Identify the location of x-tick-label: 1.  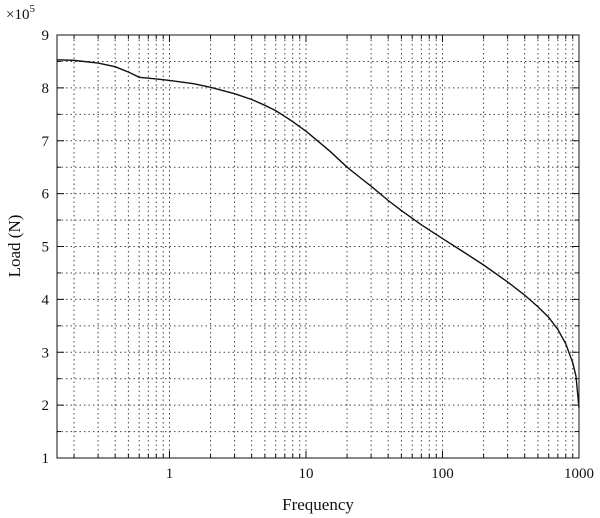
(170, 474).